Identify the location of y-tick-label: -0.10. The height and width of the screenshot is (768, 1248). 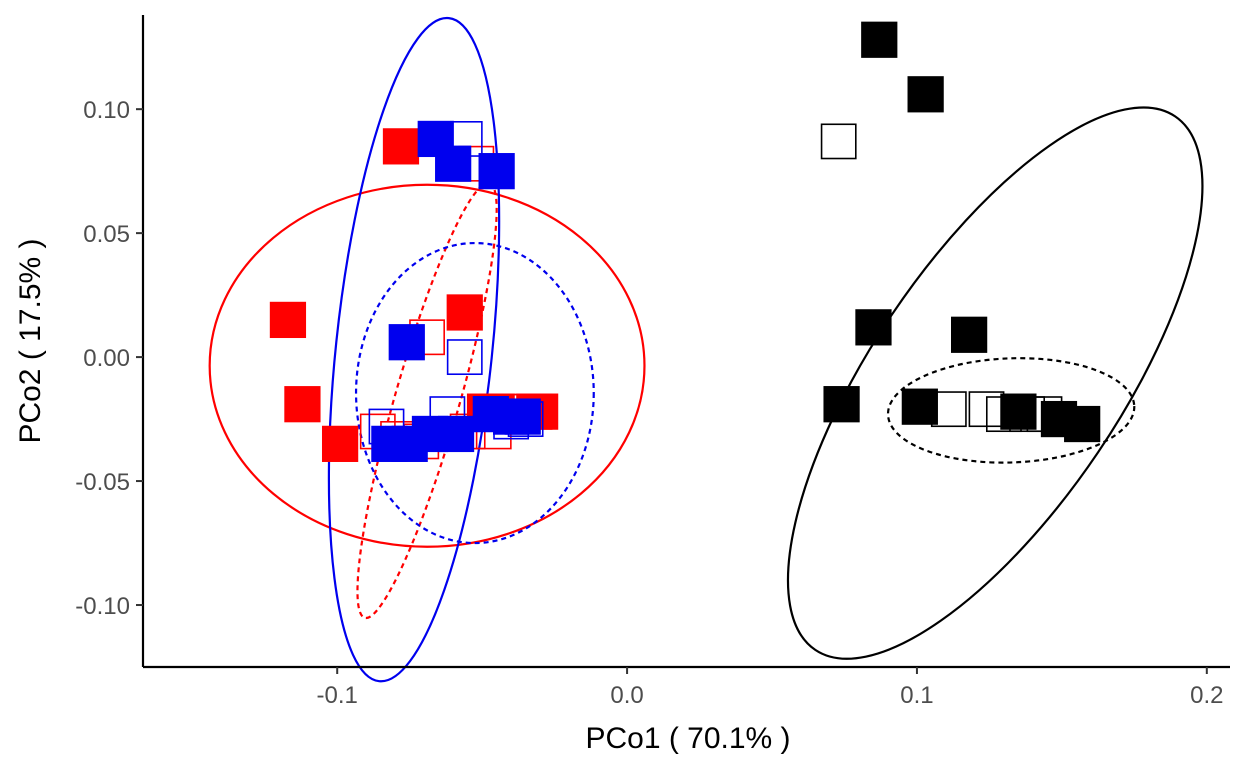
(102, 606).